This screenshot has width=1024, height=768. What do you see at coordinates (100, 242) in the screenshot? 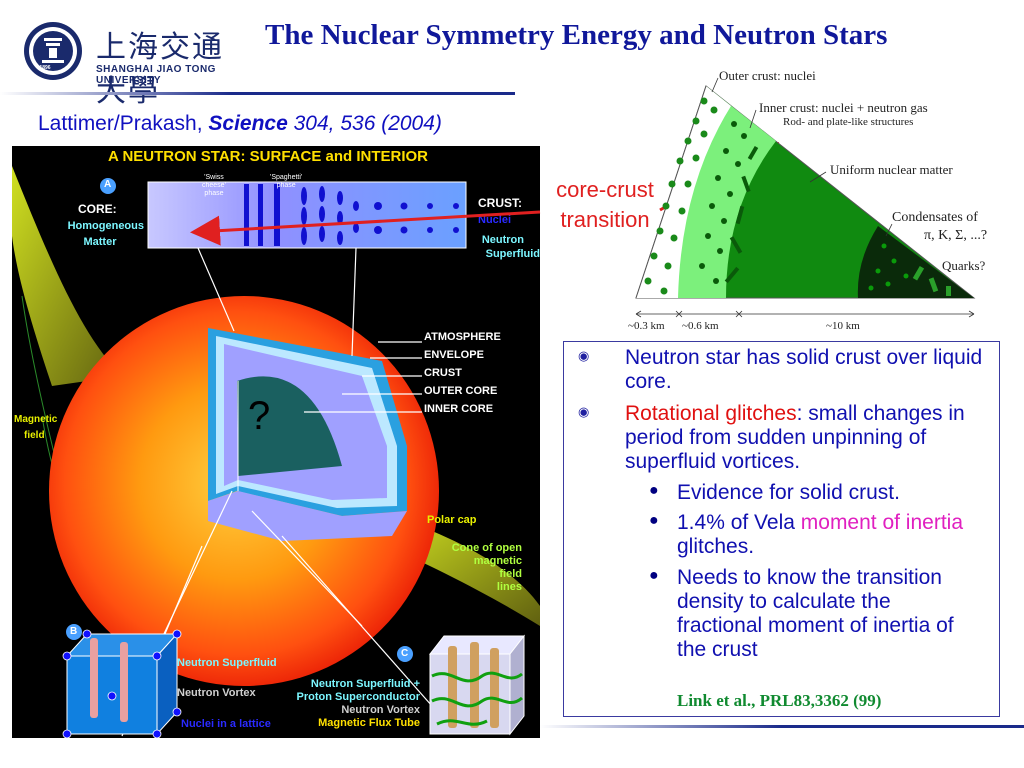
I see `core-text-2: Matter` at bounding box center [100, 242].